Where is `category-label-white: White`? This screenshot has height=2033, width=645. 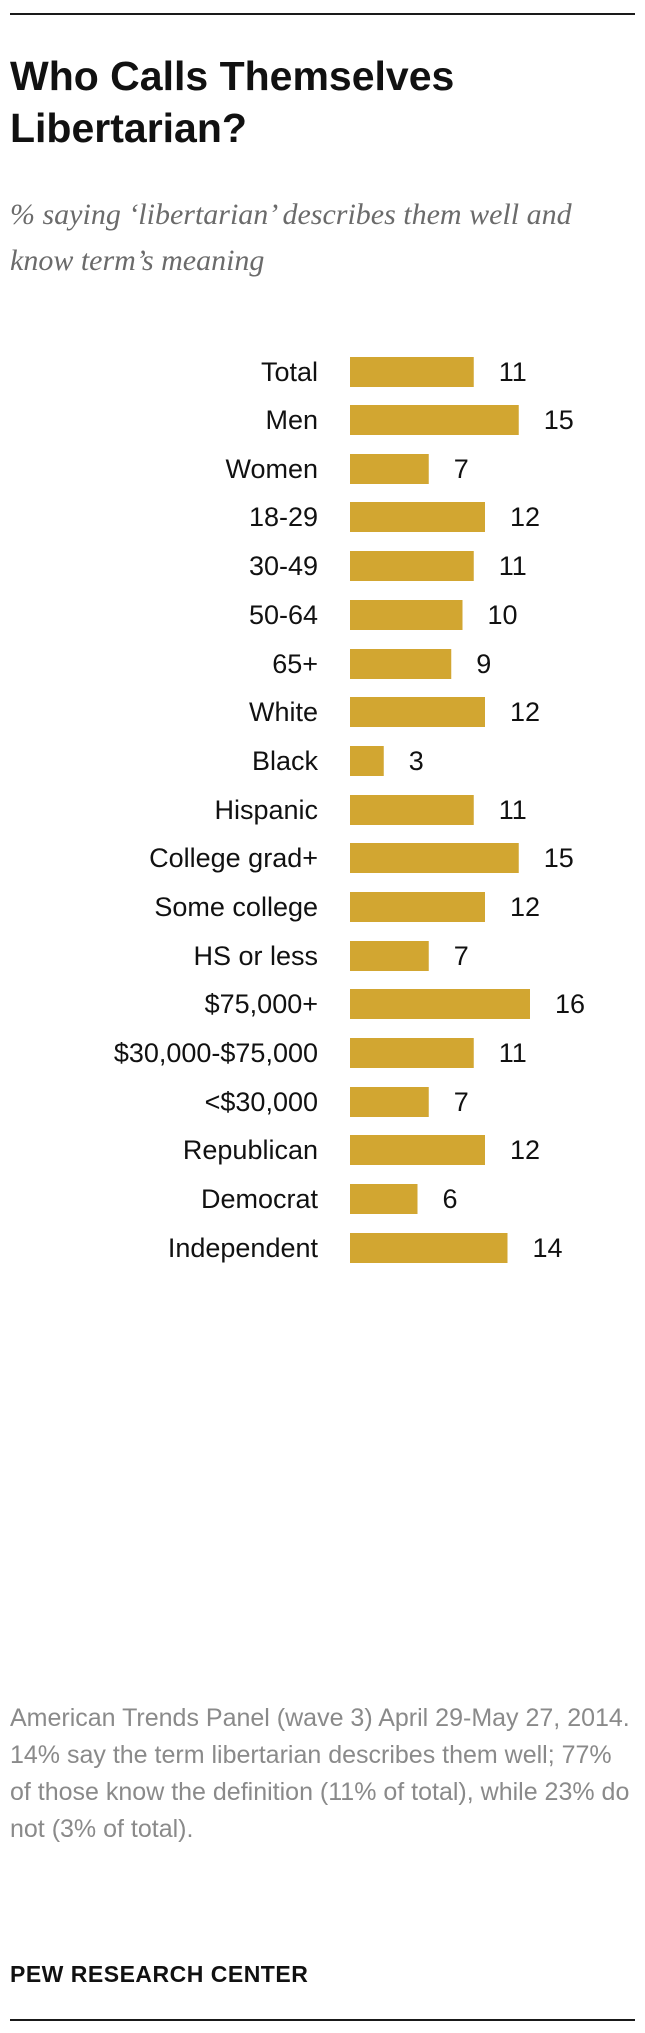 category-label-white: White is located at coordinates (283, 712).